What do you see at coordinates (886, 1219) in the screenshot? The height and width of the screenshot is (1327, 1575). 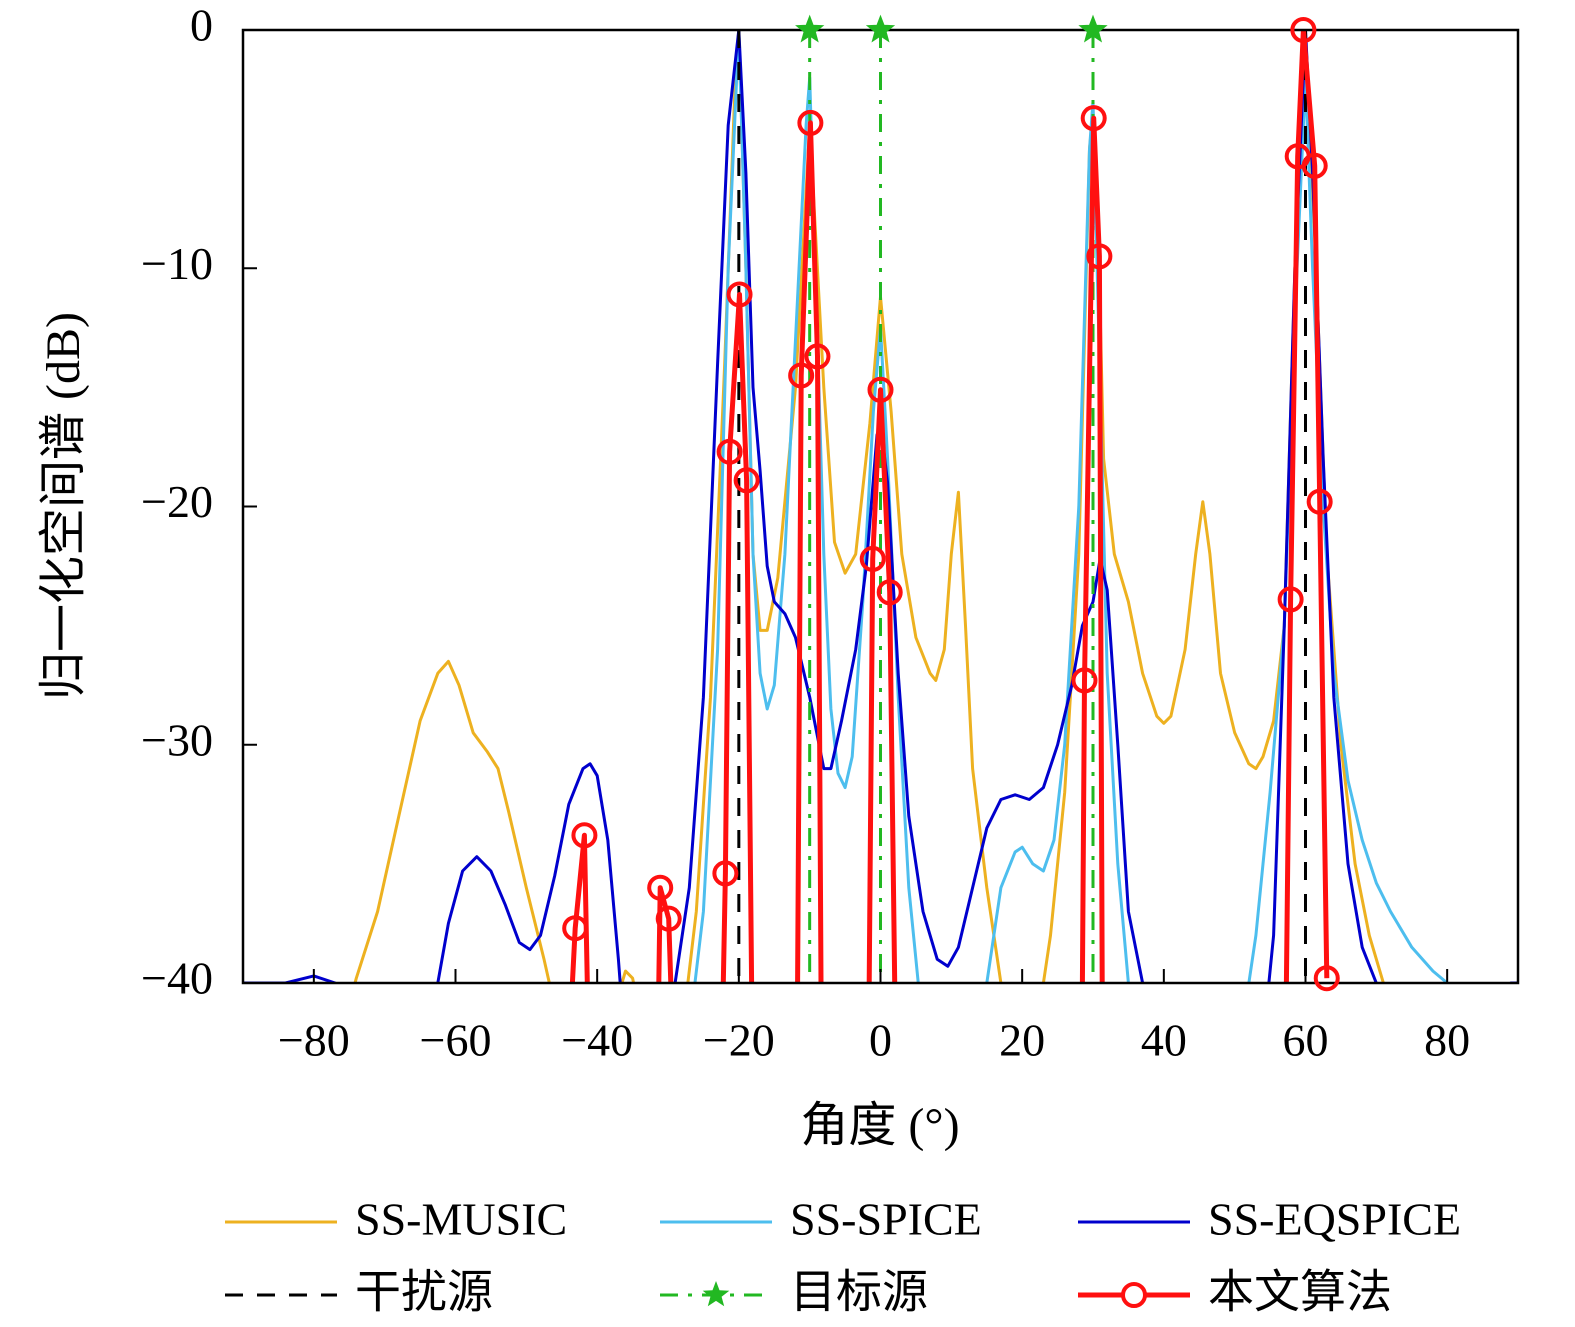 I see `legend-label: SS-SPICE` at bounding box center [886, 1219].